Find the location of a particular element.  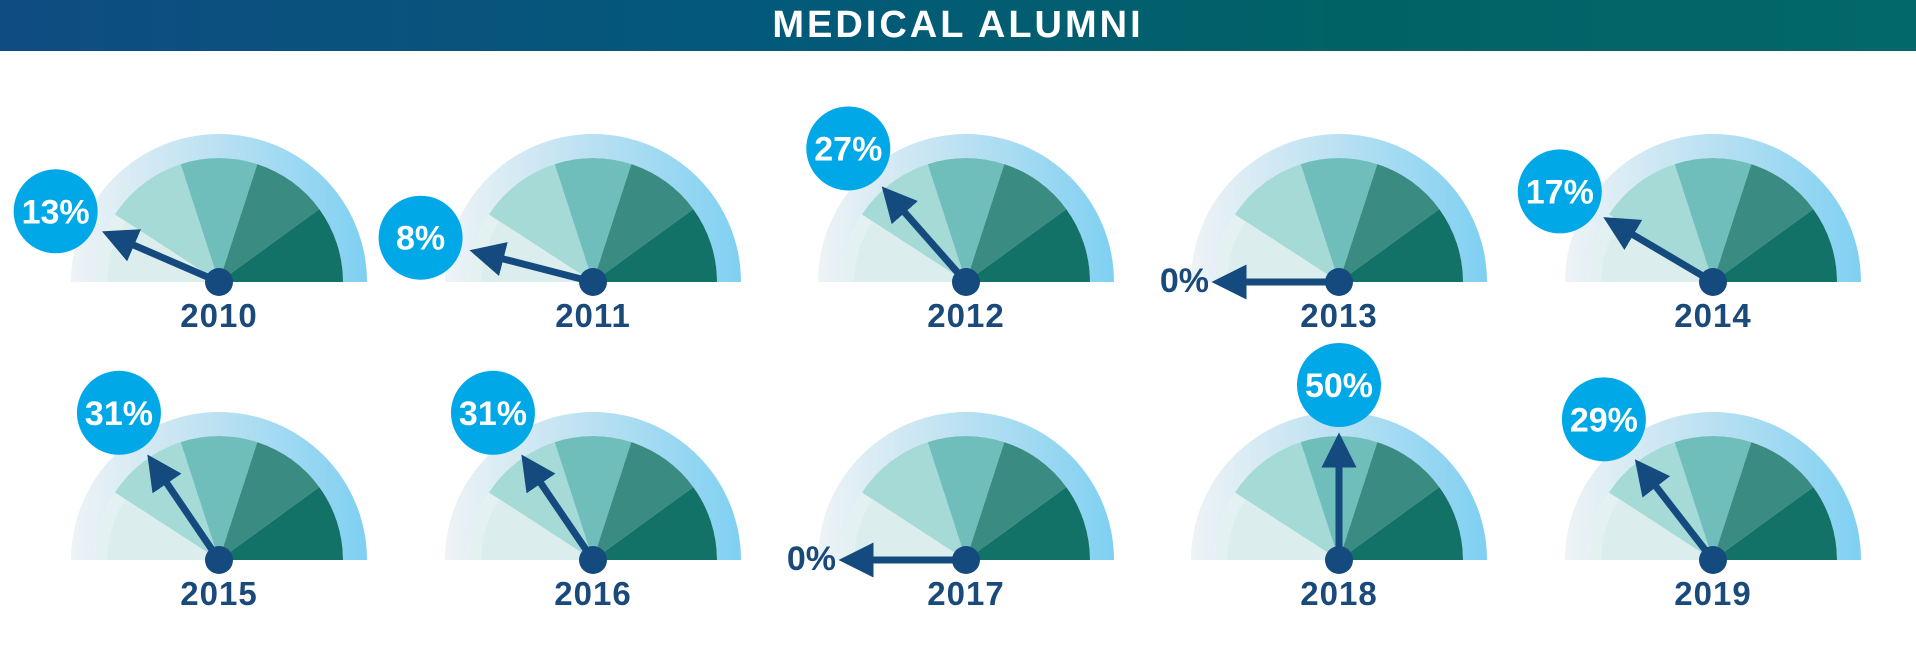

year-label: 2017 is located at coordinates (965, 593).